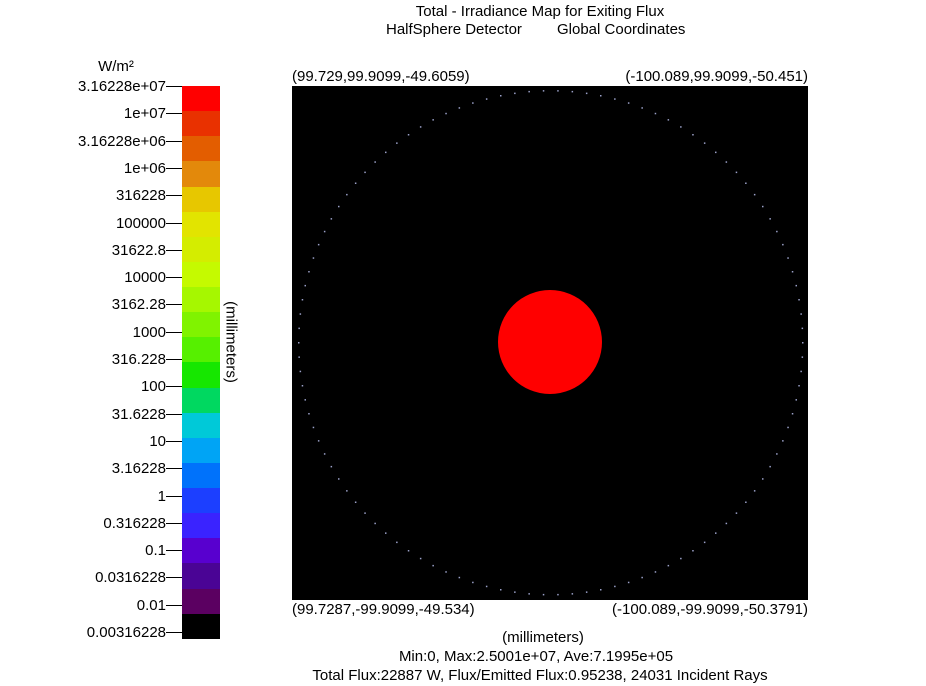 This screenshot has height=686, width=926. Describe the element at coordinates (536, 656) in the screenshot. I see `stats-line: Min:0, Max:2.5001e+07, Ave:7.1995e+05` at that location.